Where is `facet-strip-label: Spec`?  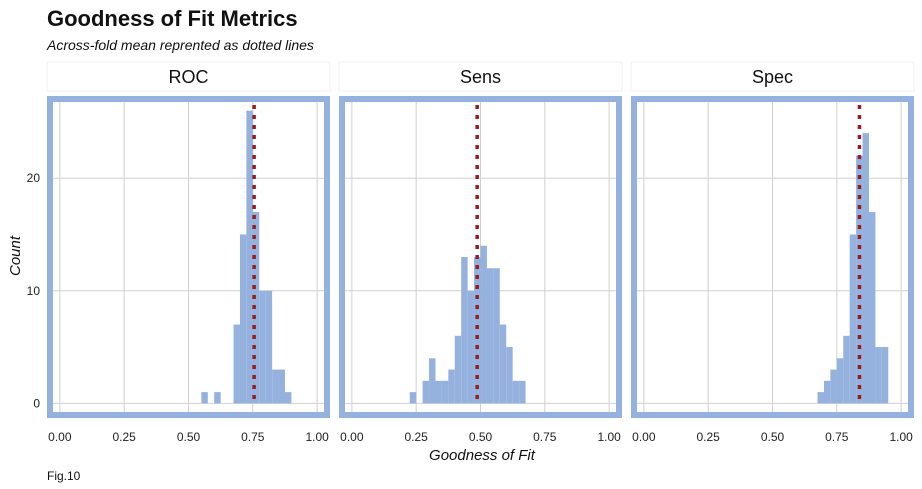
facet-strip-label: Spec is located at coordinates (772, 77).